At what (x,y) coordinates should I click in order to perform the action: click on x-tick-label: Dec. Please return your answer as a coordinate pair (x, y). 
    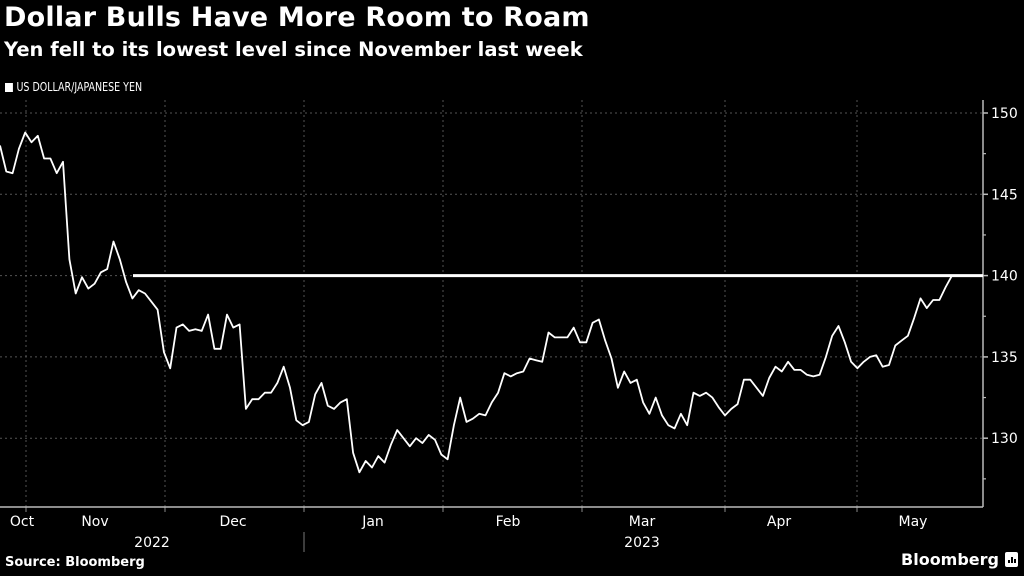
    Looking at the image, I should click on (232, 522).